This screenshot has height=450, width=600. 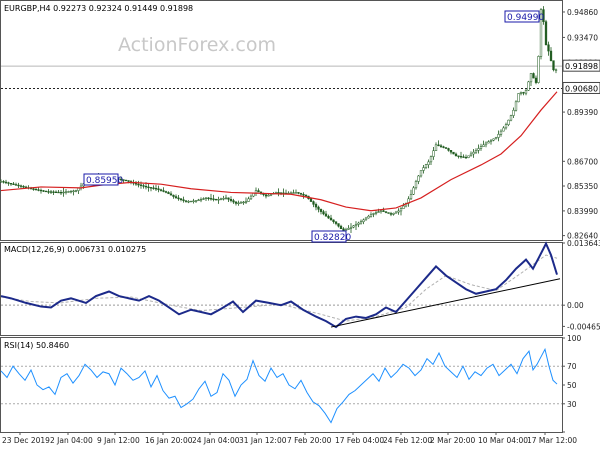 I want to click on price-y-tick-label: 0.83990, so click(x=582, y=211).